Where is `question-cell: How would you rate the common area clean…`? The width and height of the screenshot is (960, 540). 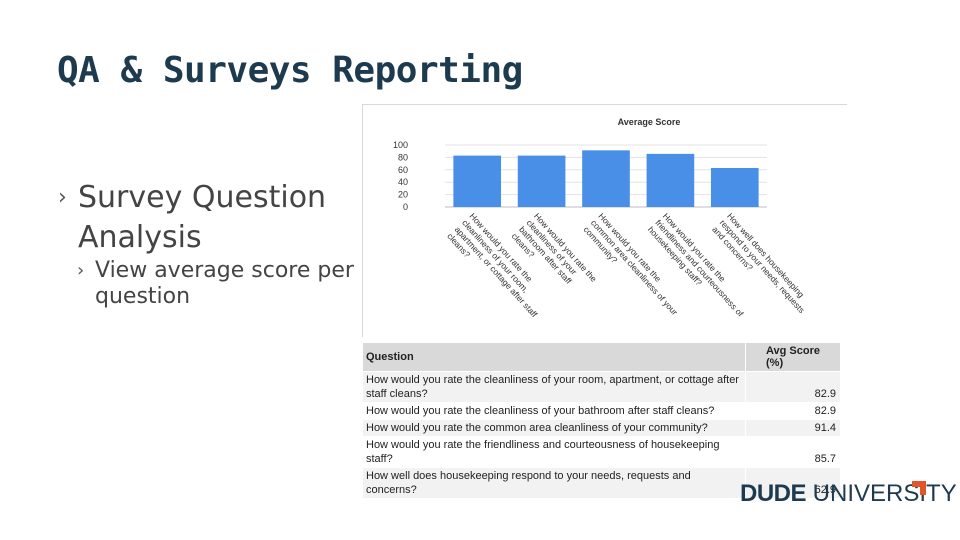
question-cell: How would you rate the common area clean… is located at coordinates (554, 428).